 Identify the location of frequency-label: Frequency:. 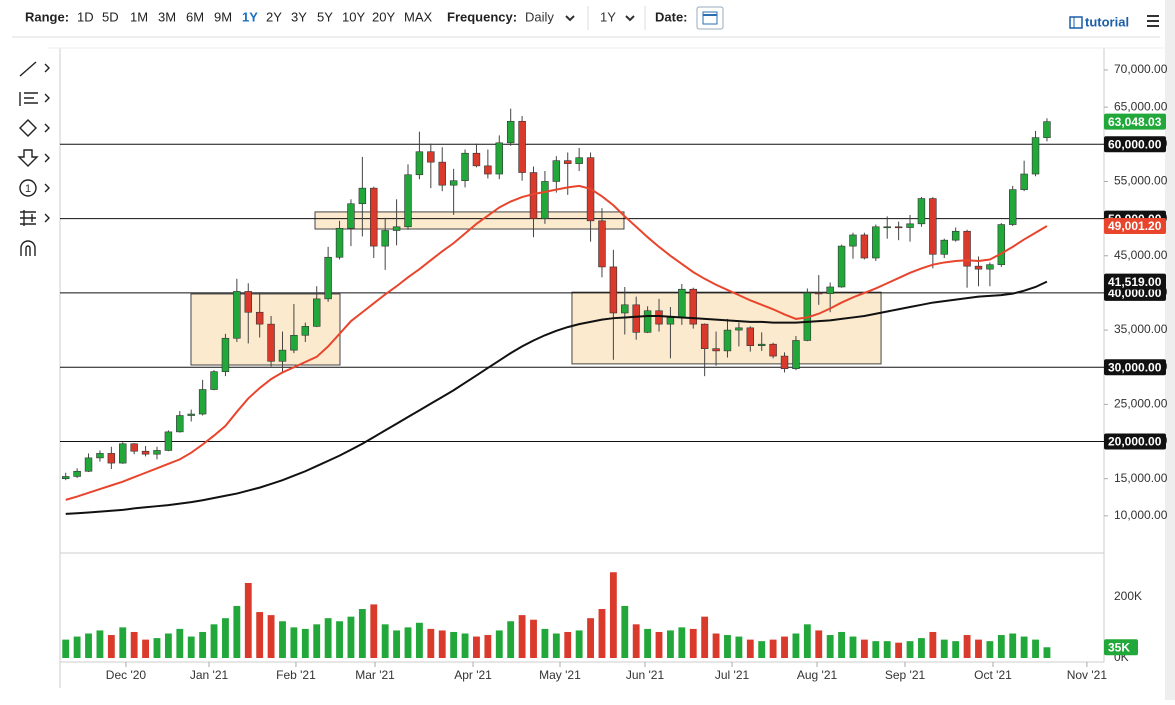
(482, 16).